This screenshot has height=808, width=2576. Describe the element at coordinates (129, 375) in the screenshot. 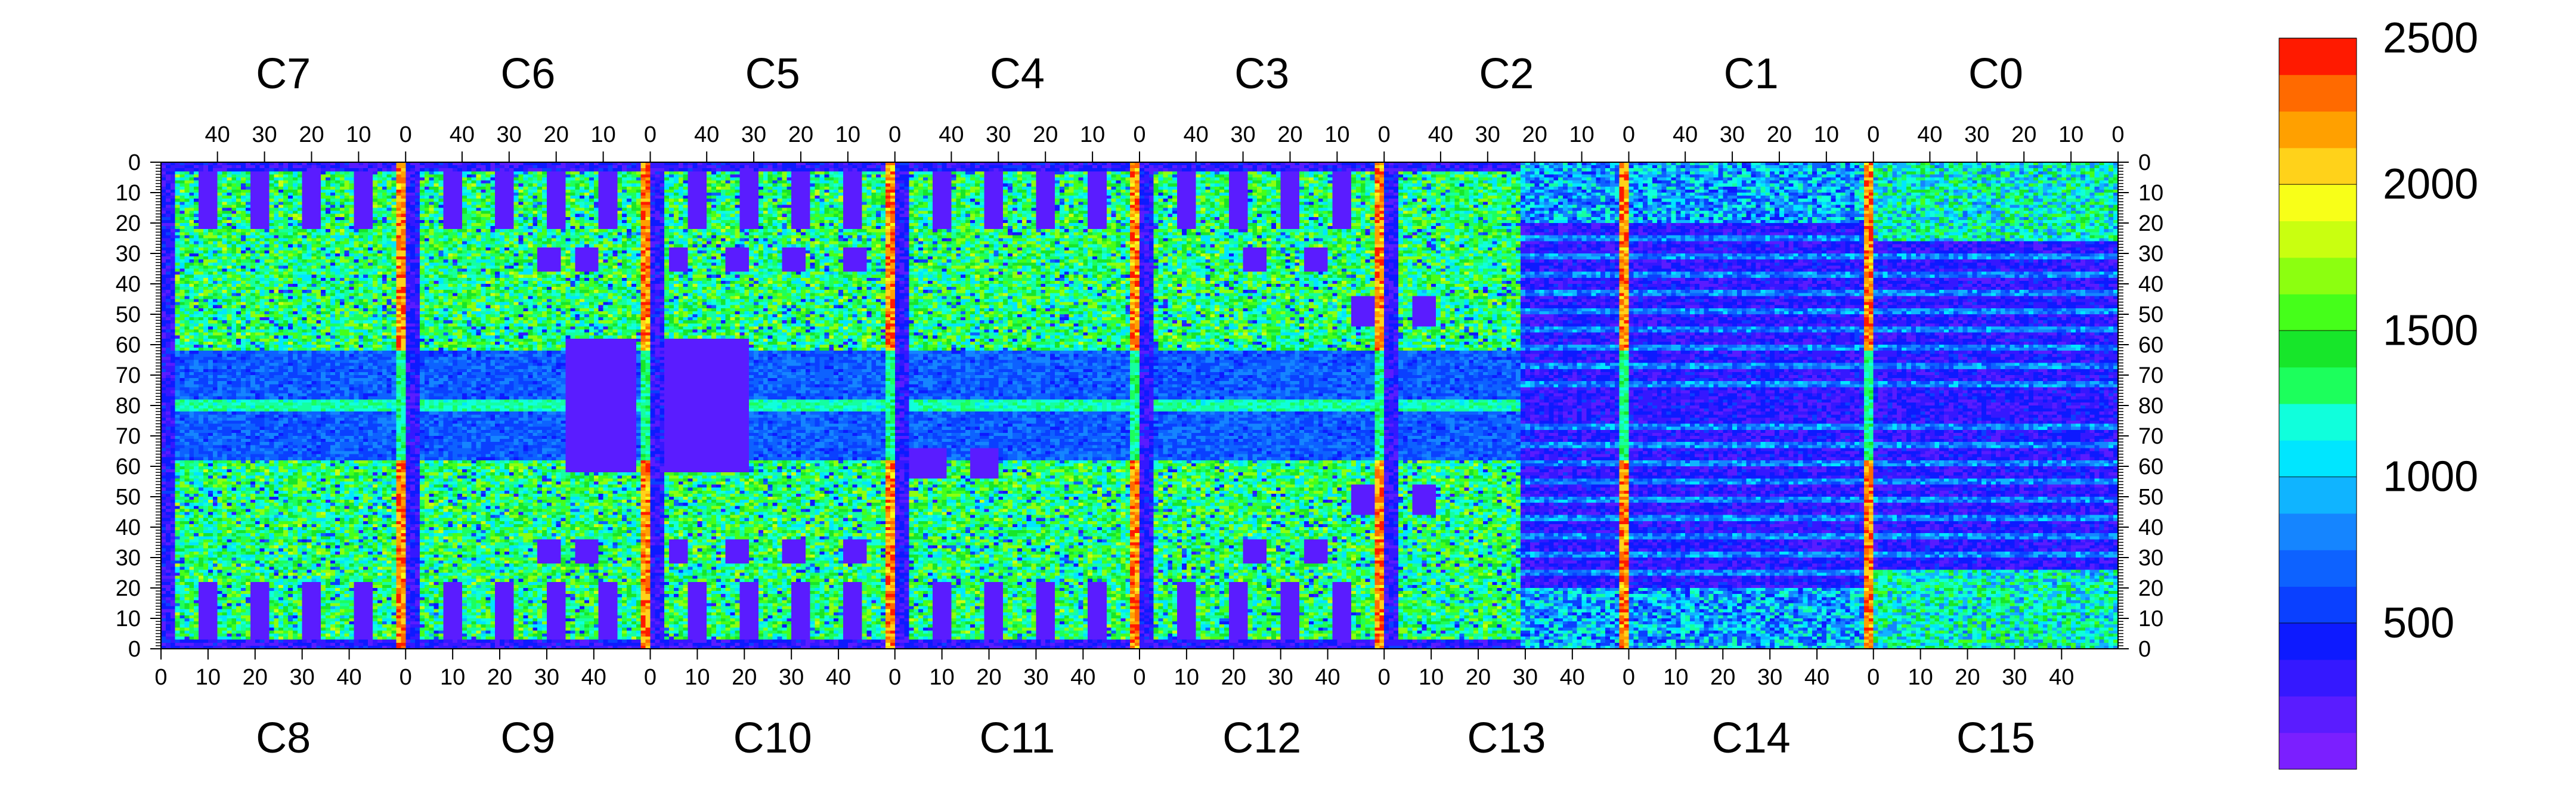

I see `left-y-tick-label: 70` at that location.